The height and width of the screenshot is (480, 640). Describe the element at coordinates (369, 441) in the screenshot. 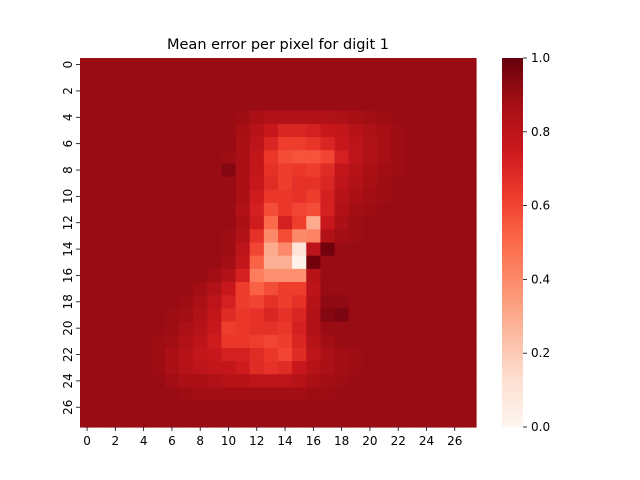

I see `x-tick-label: 20` at that location.